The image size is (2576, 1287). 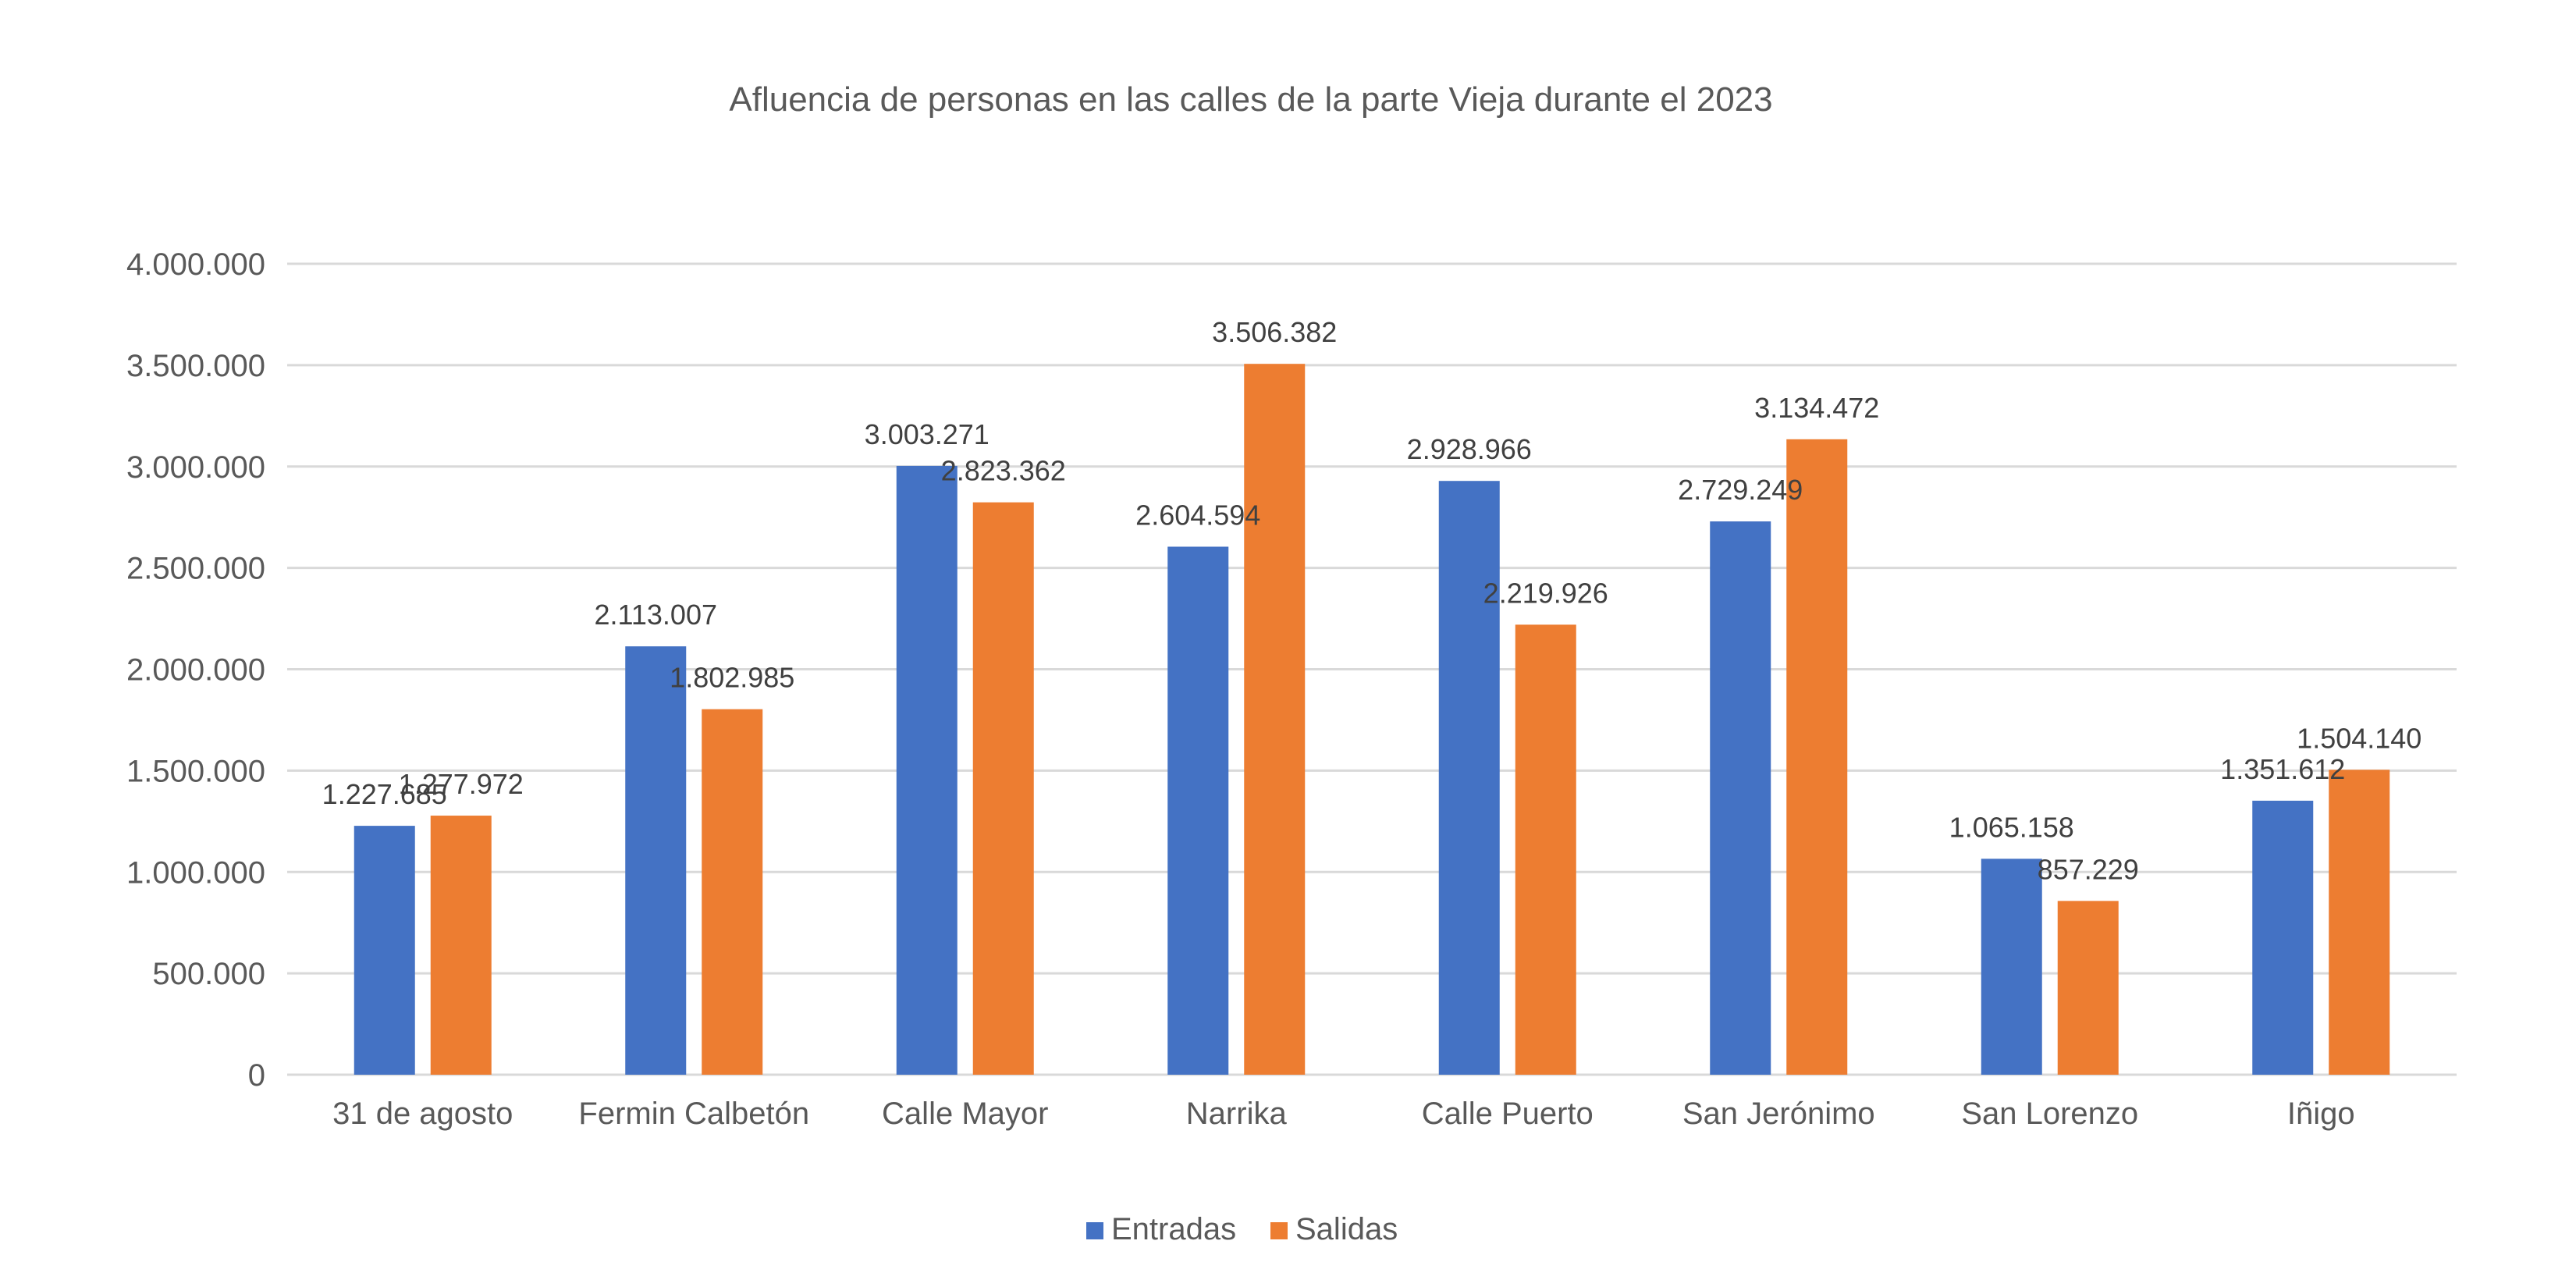 What do you see at coordinates (196, 569) in the screenshot?
I see `y-tick-label: 2.500.000` at bounding box center [196, 569].